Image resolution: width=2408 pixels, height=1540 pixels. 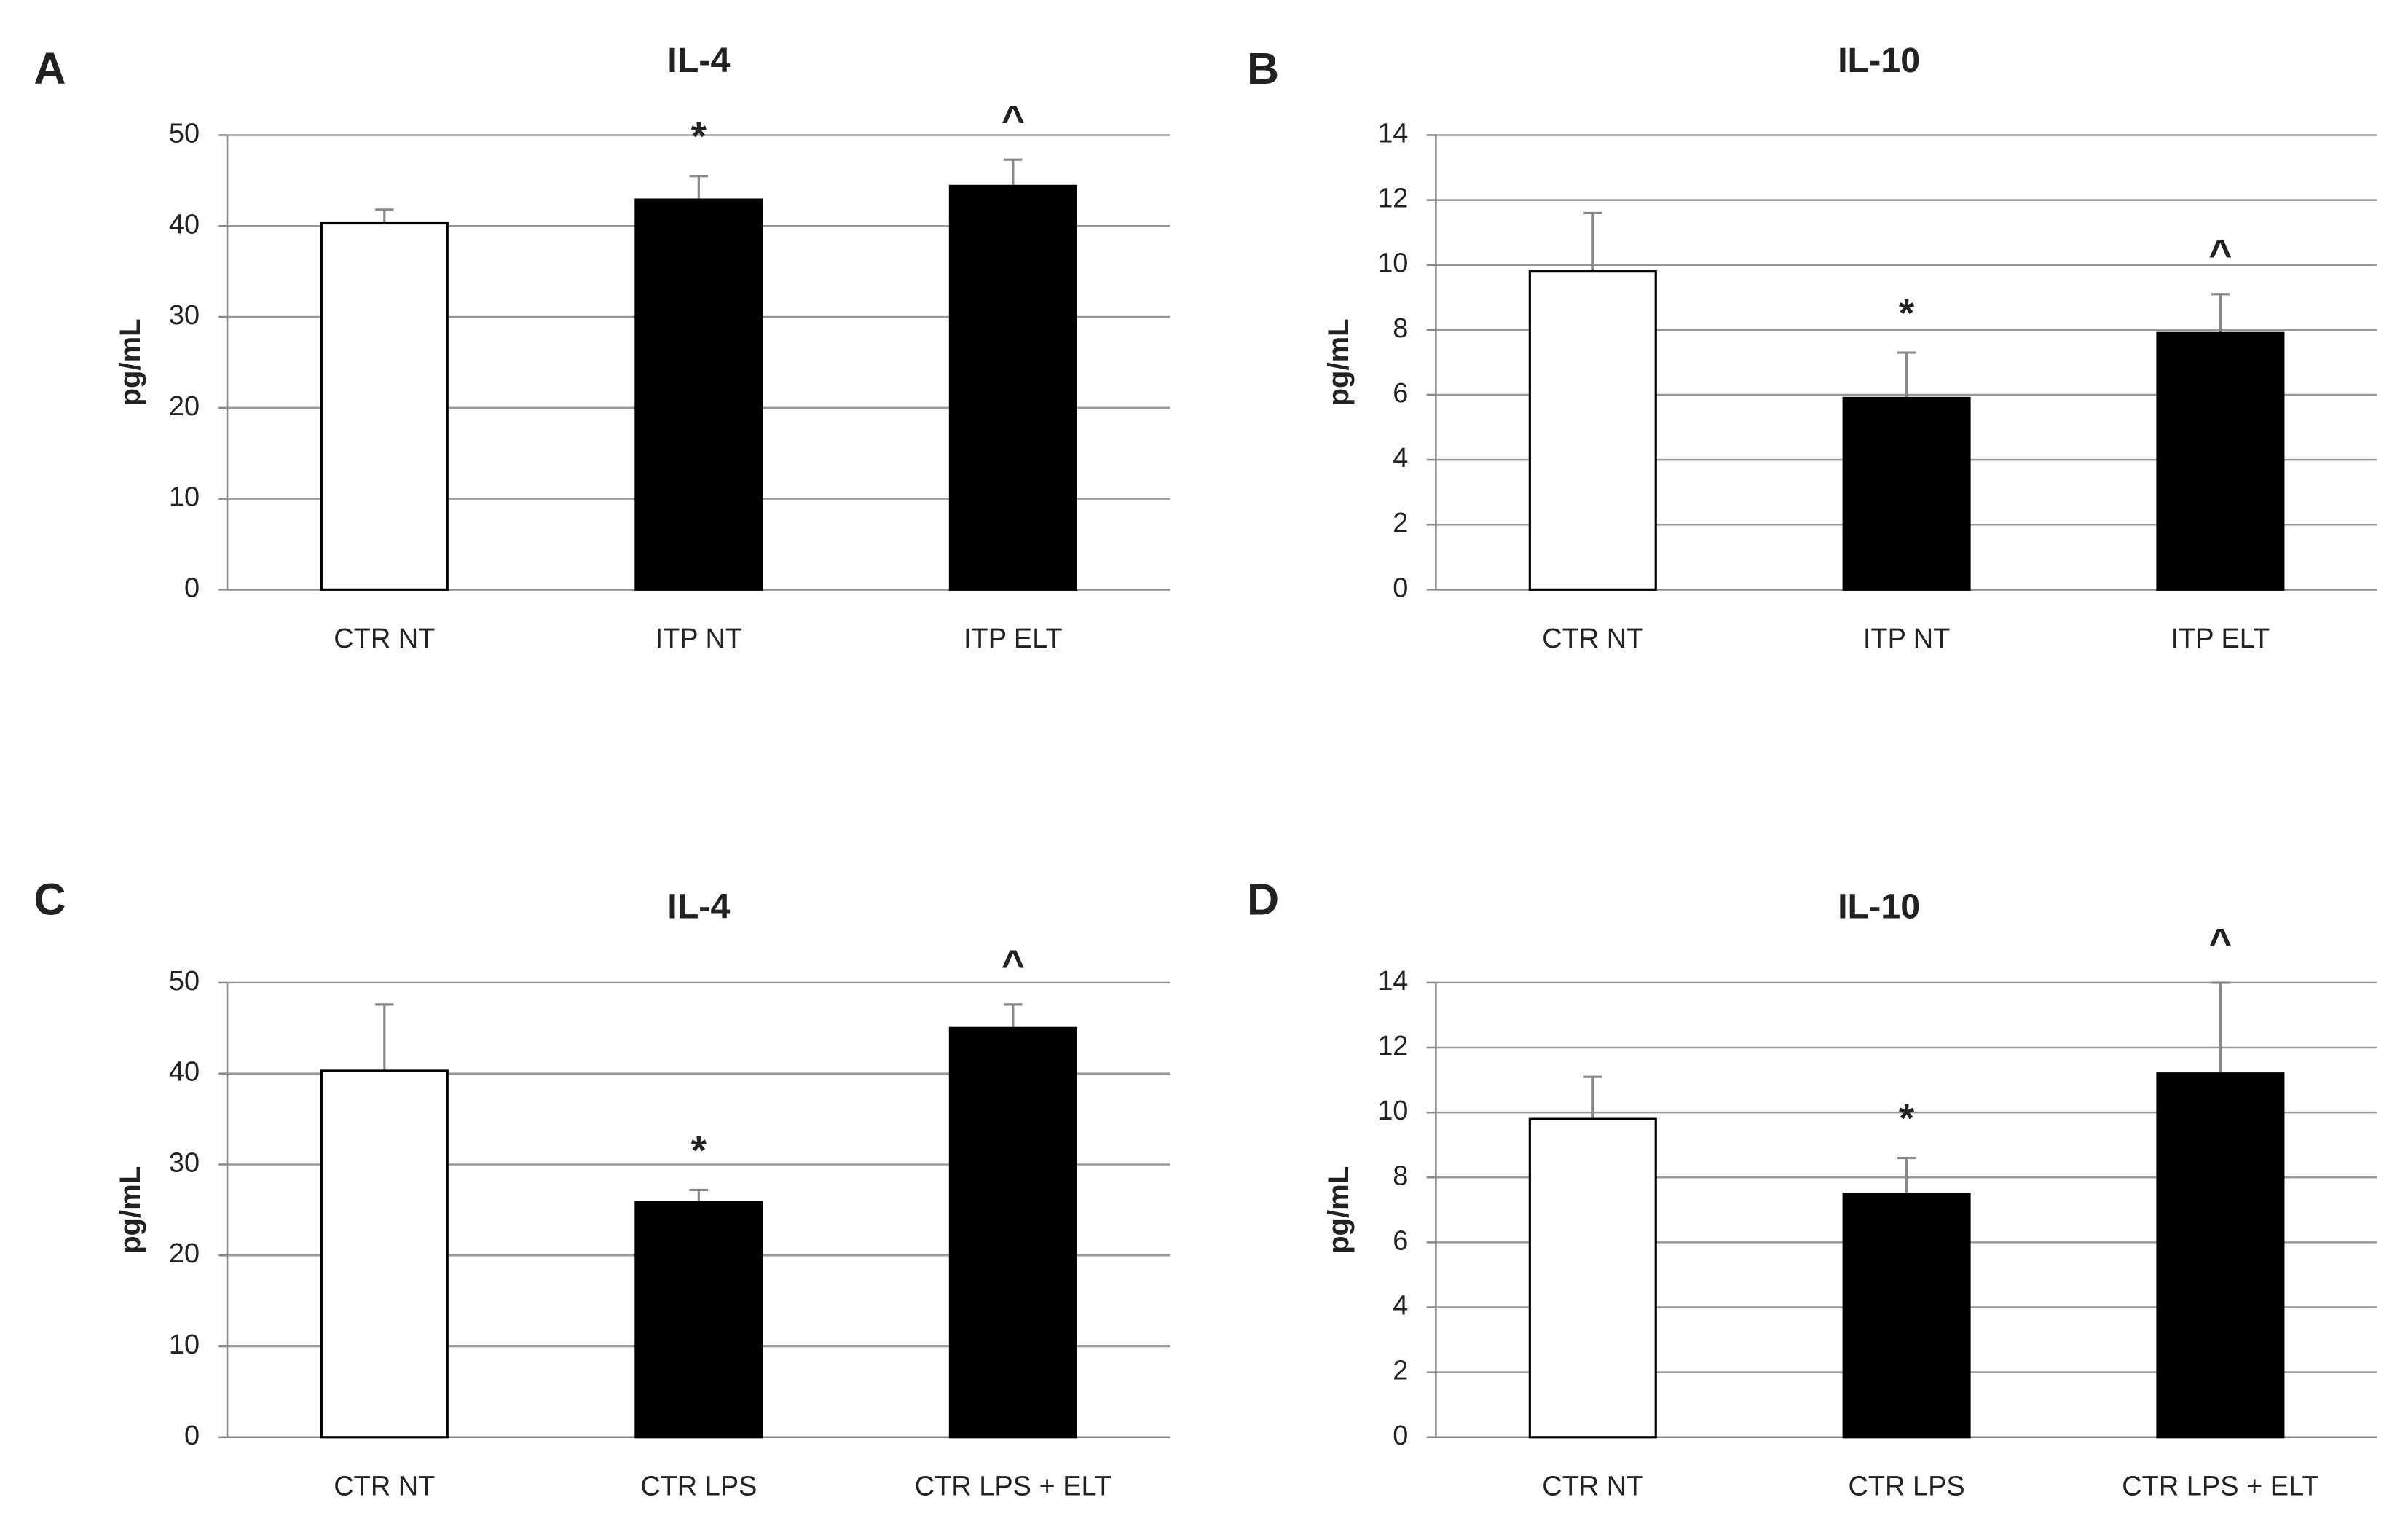 What do you see at coordinates (1263, 68) in the screenshot?
I see `panel-letter: B` at bounding box center [1263, 68].